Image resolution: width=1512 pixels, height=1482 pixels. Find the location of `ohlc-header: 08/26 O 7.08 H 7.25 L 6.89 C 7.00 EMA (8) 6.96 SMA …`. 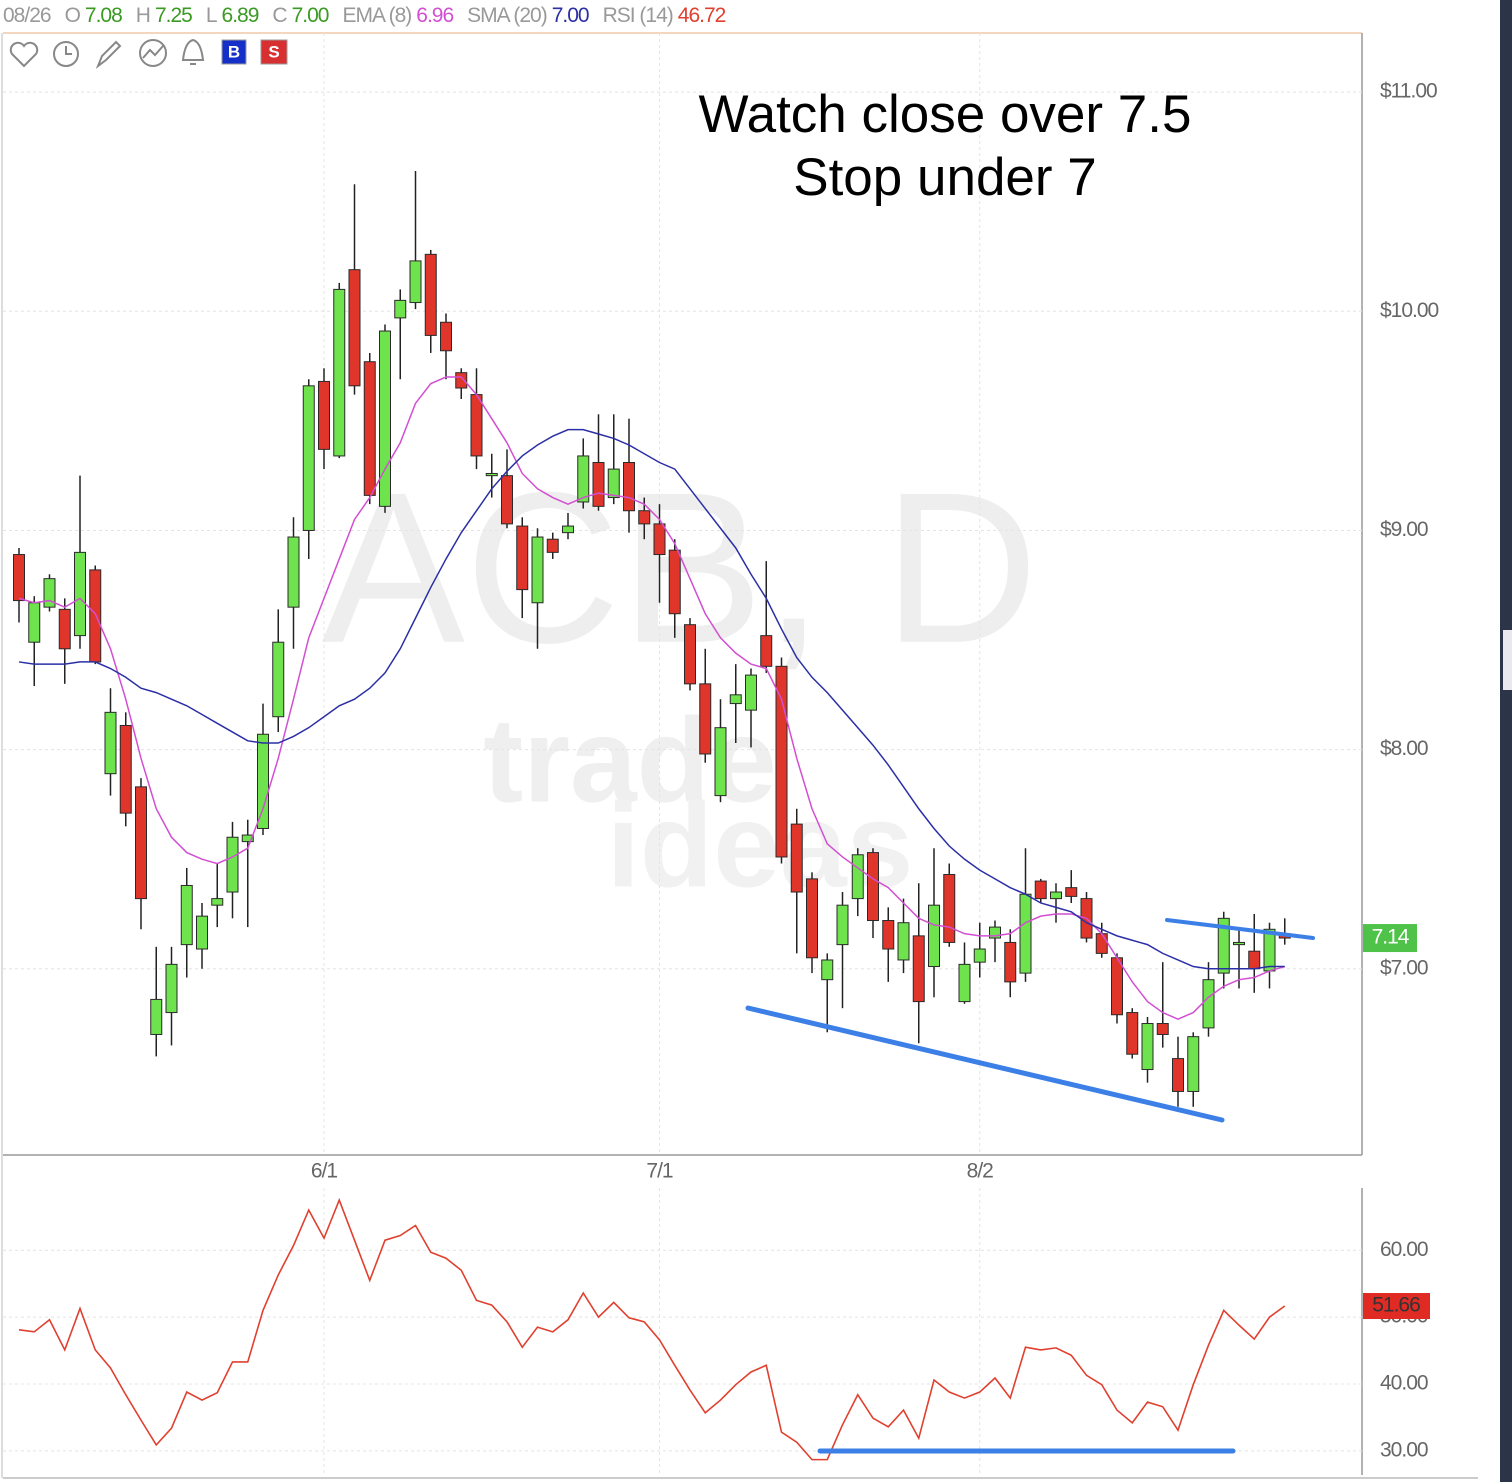

ohlc-header: 08/26 O 7.08 H 7.25 L 6.89 C 7.00 EMA (8) 6.96 SMA … is located at coordinates (371, 16).